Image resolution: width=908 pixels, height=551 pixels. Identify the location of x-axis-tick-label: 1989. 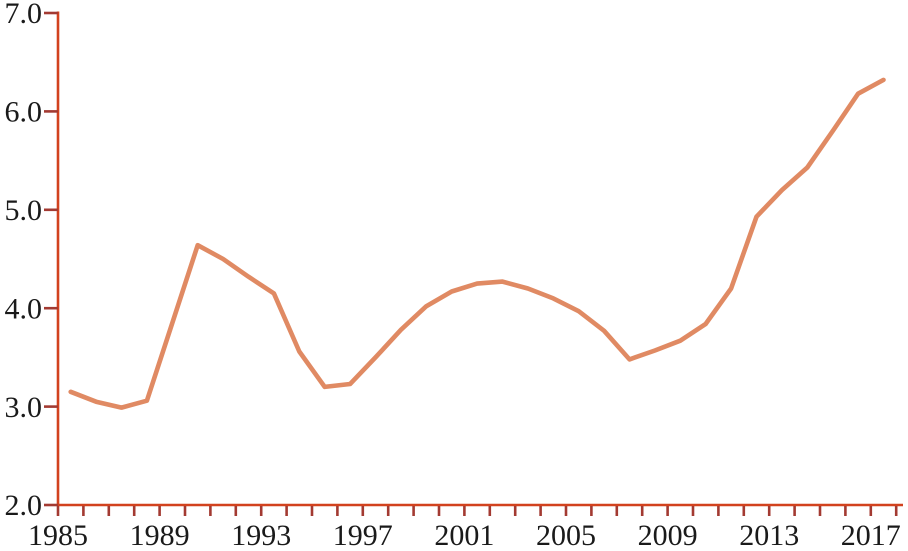
(160, 535).